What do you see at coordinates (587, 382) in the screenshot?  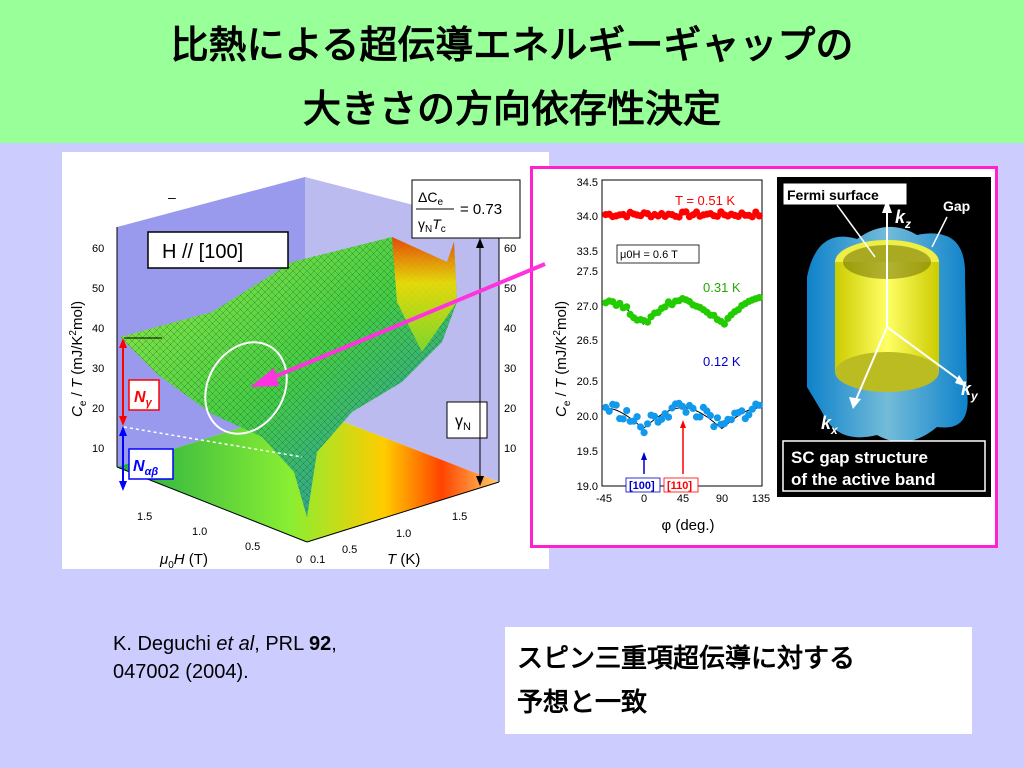 I see `y-tick: 20.5` at bounding box center [587, 382].